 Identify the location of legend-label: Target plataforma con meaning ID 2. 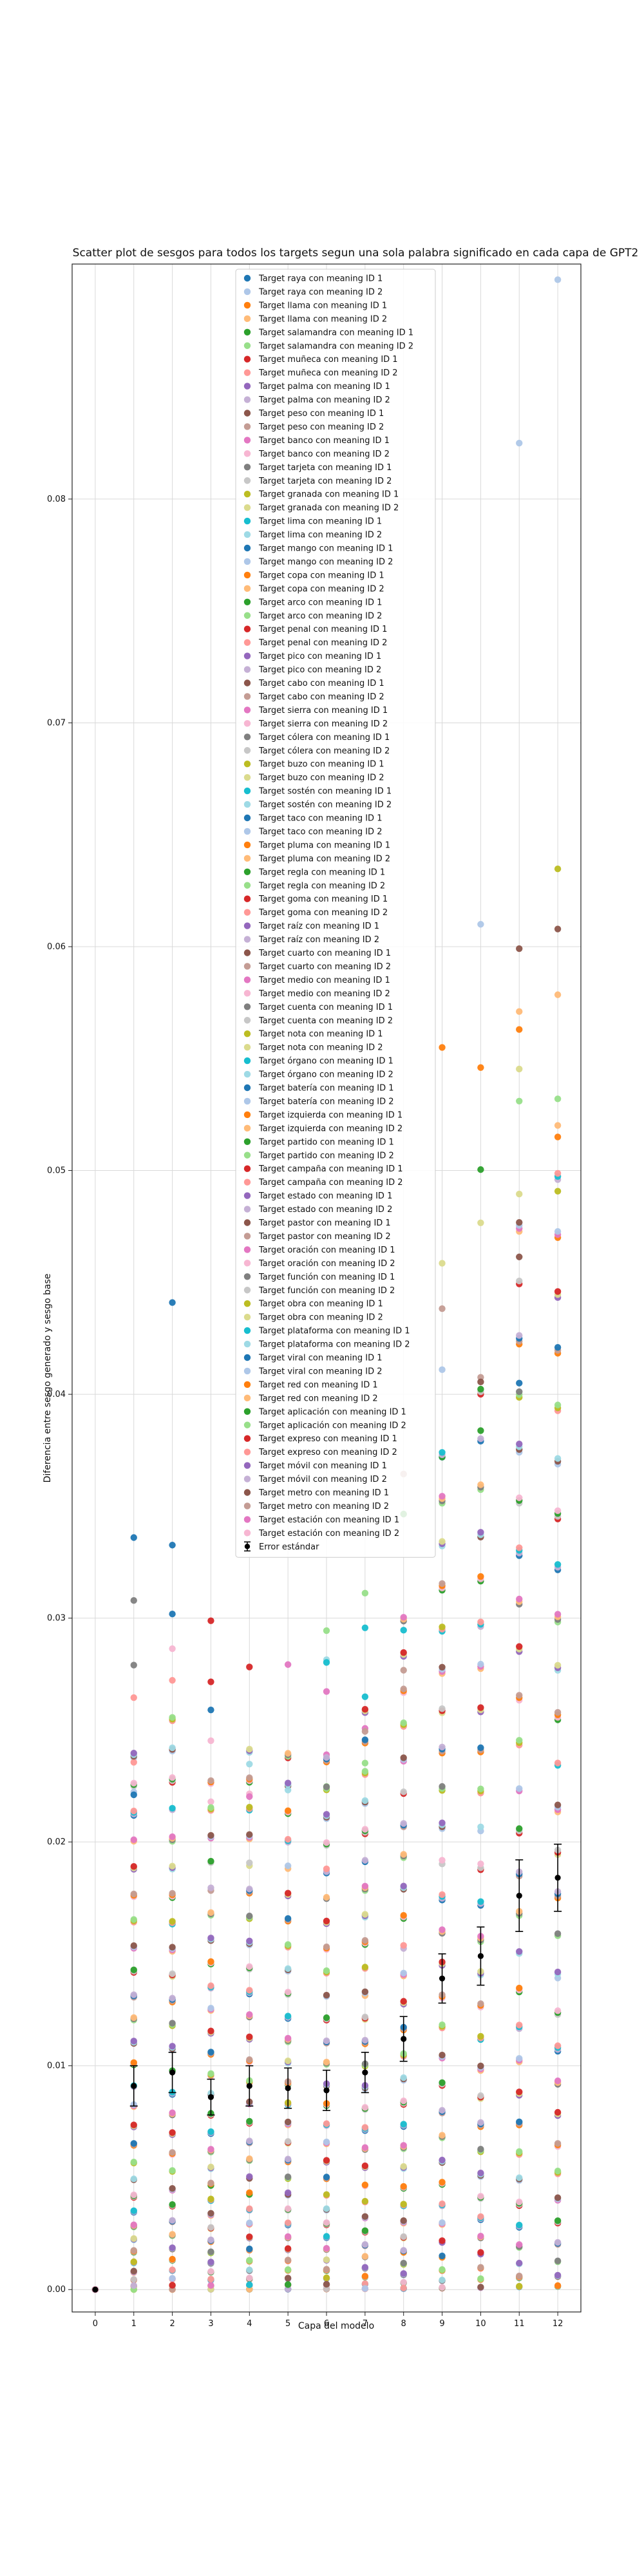
(334, 1345).